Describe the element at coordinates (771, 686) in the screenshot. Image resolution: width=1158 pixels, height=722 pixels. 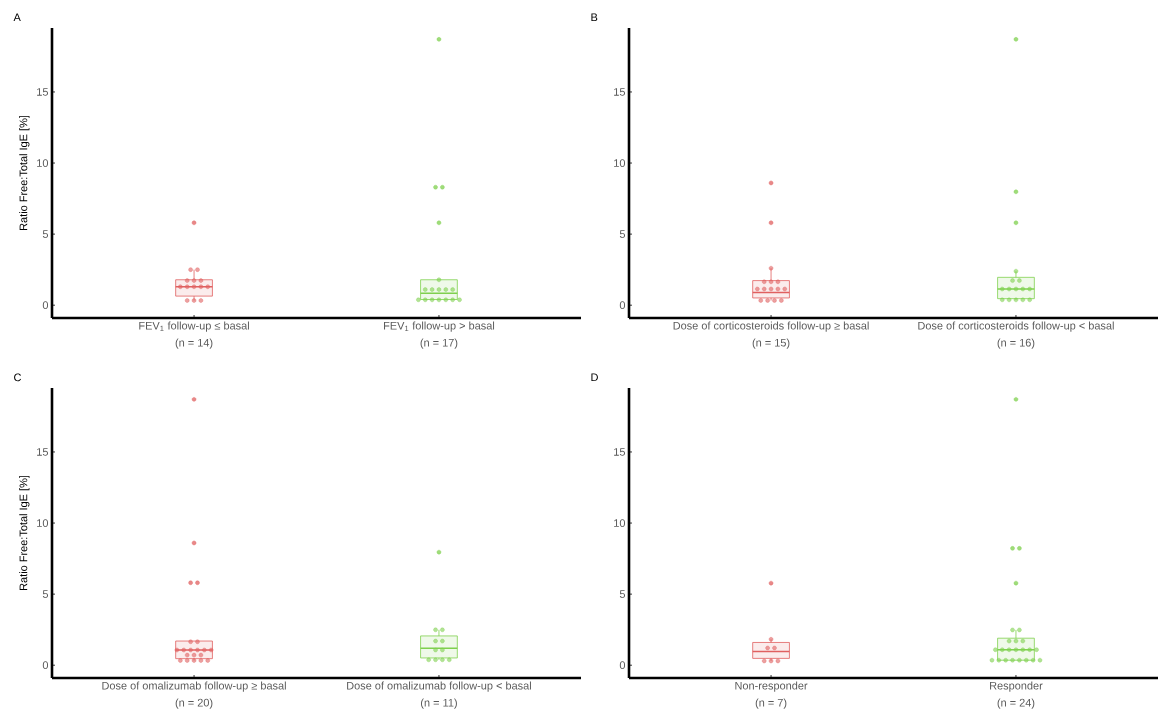
I see `x-tick-label: Non-responder` at that location.